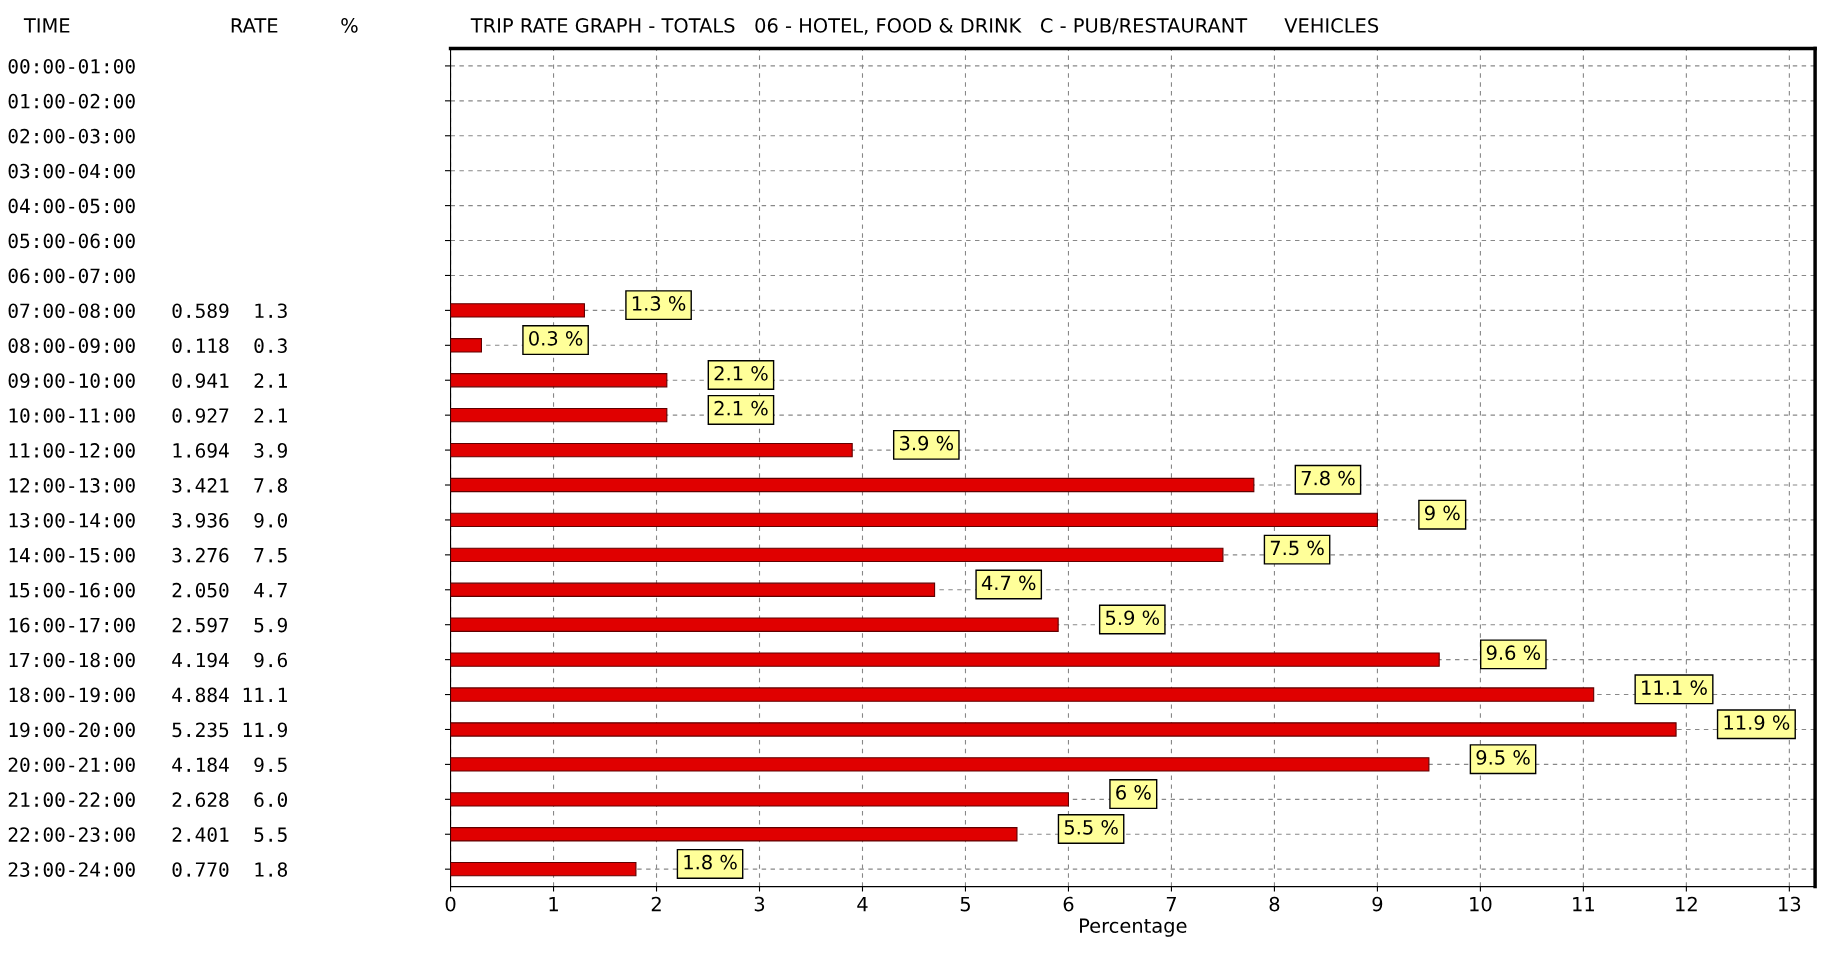 This screenshot has height=969, width=1839. What do you see at coordinates (1068, 904) in the screenshot?
I see `x-tick-label: 6` at bounding box center [1068, 904].